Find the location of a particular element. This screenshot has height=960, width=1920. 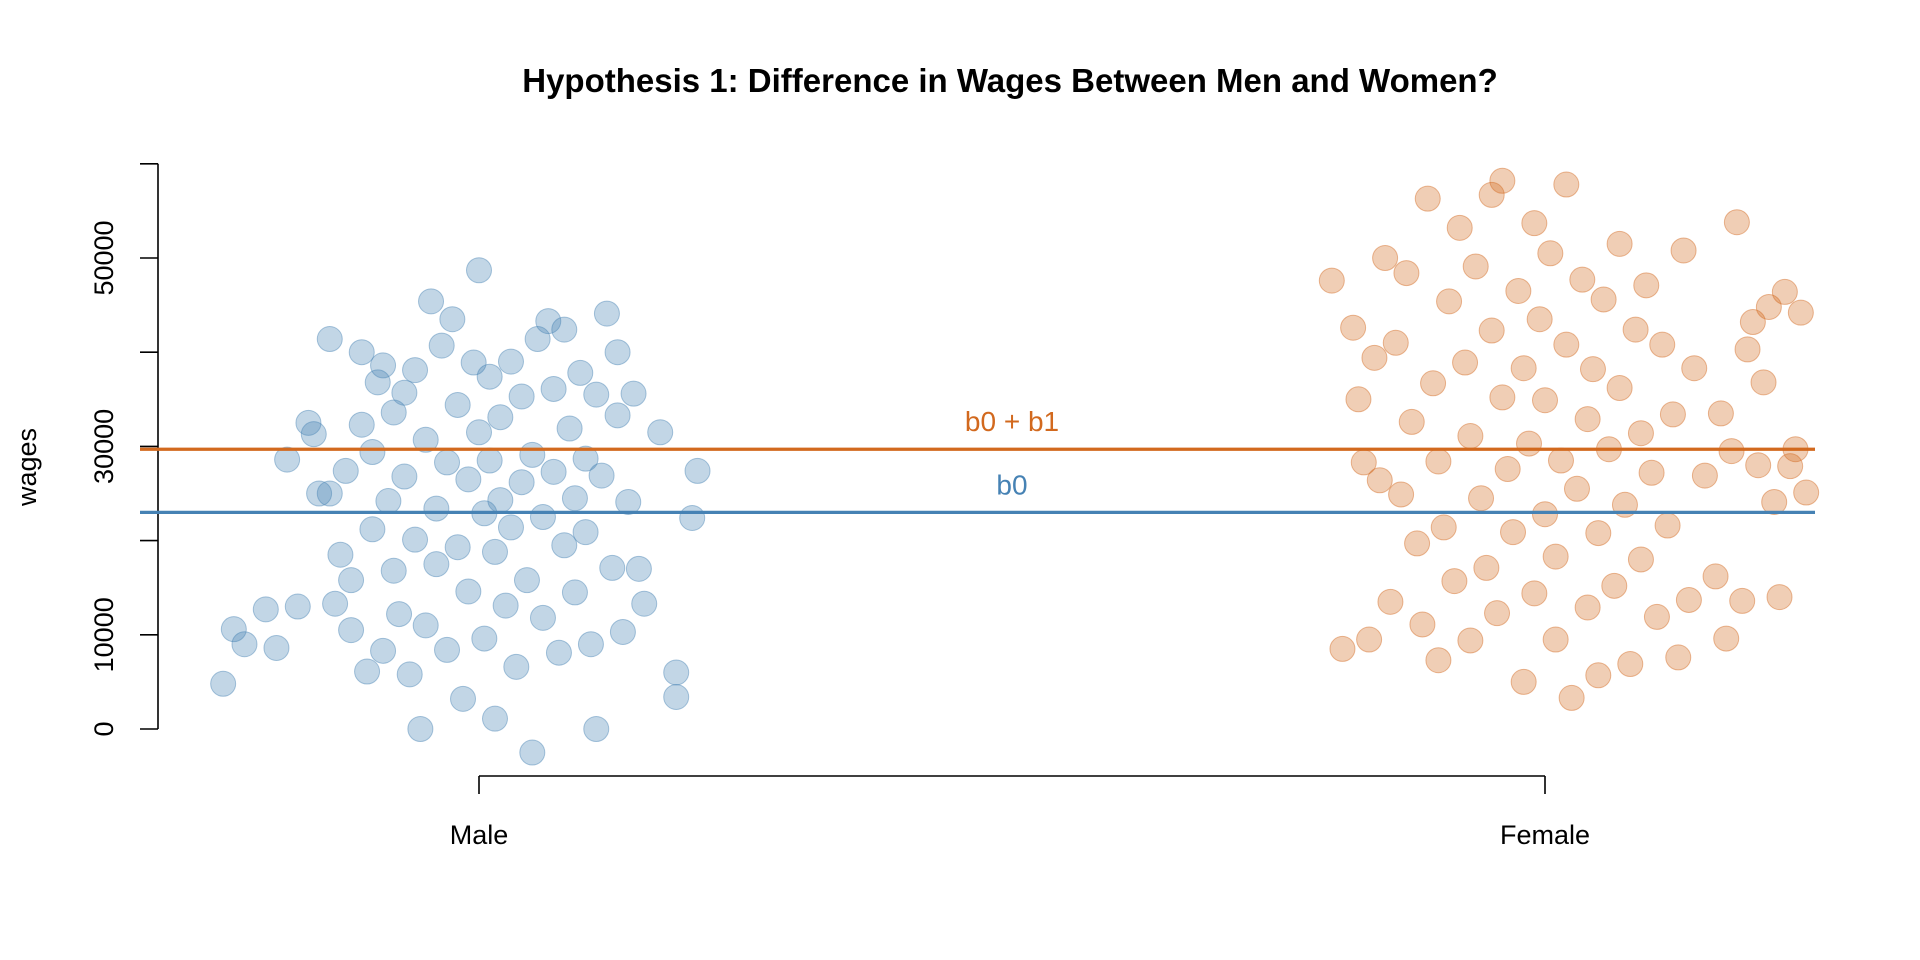

y-axis-label: wages is located at coordinates (27, 467).